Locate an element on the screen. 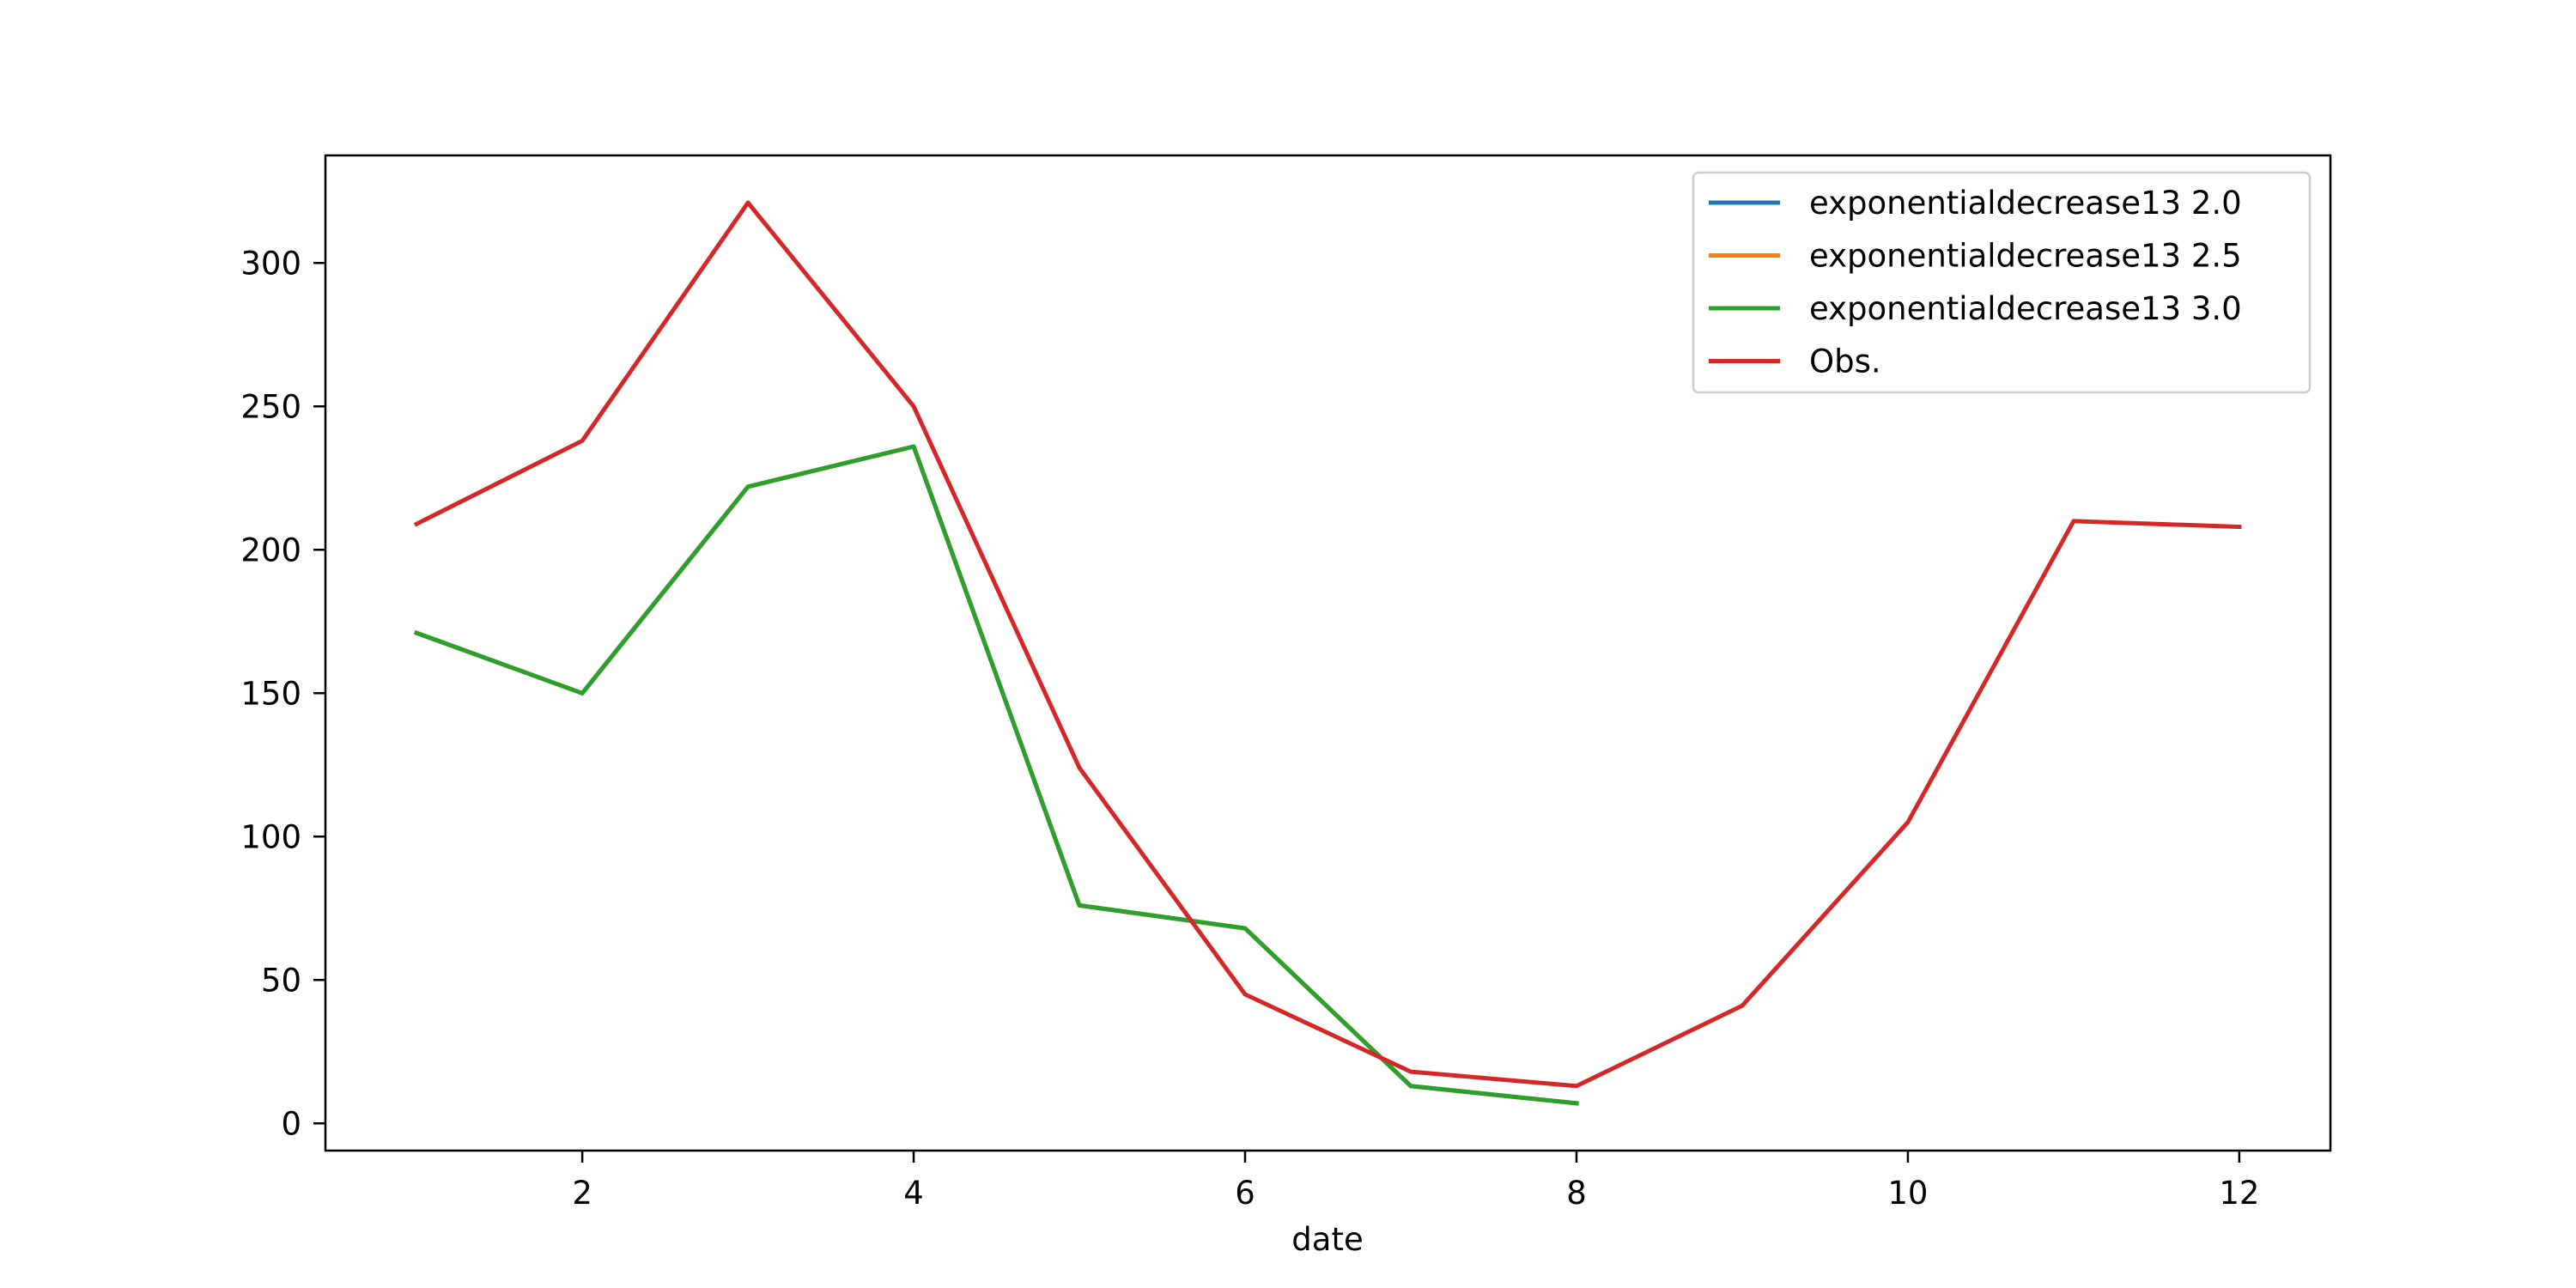  x-tick-label: 12 is located at coordinates (2239, 1193).